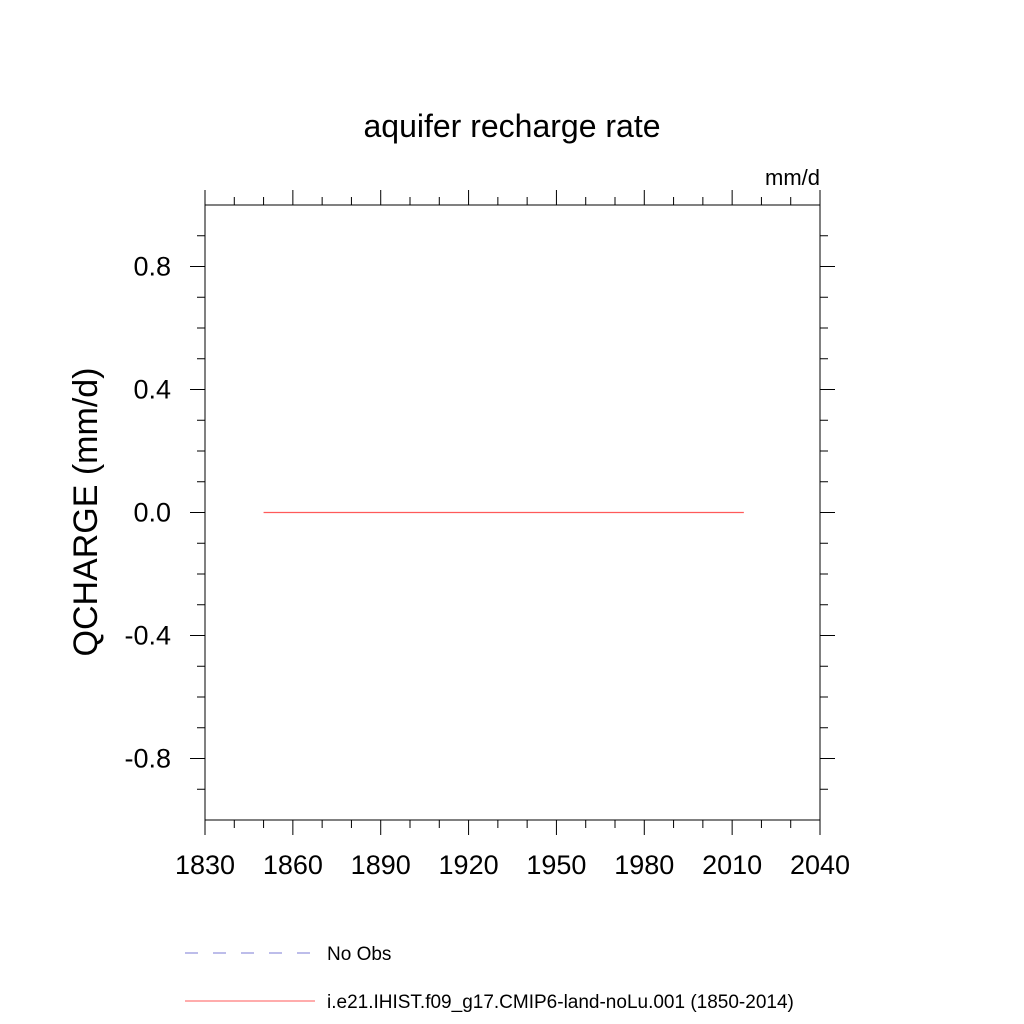 The height and width of the screenshot is (1024, 1024). Describe the element at coordinates (732, 865) in the screenshot. I see `x-tick-label: 2010` at that location.